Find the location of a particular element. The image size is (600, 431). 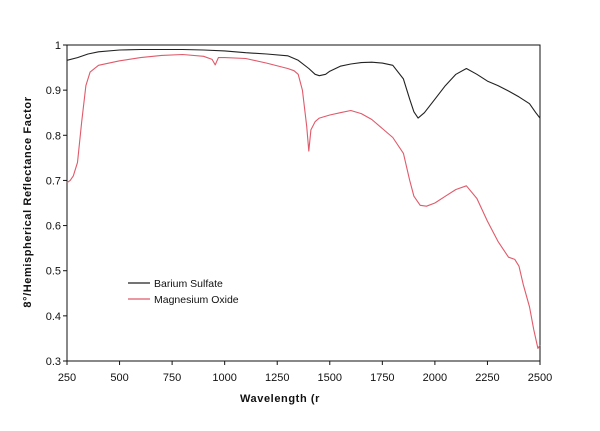

x-axis-ticks: 250 500 750 1000 1250 1500 1750 2000 2250 2500 is located at coordinates (305, 372).